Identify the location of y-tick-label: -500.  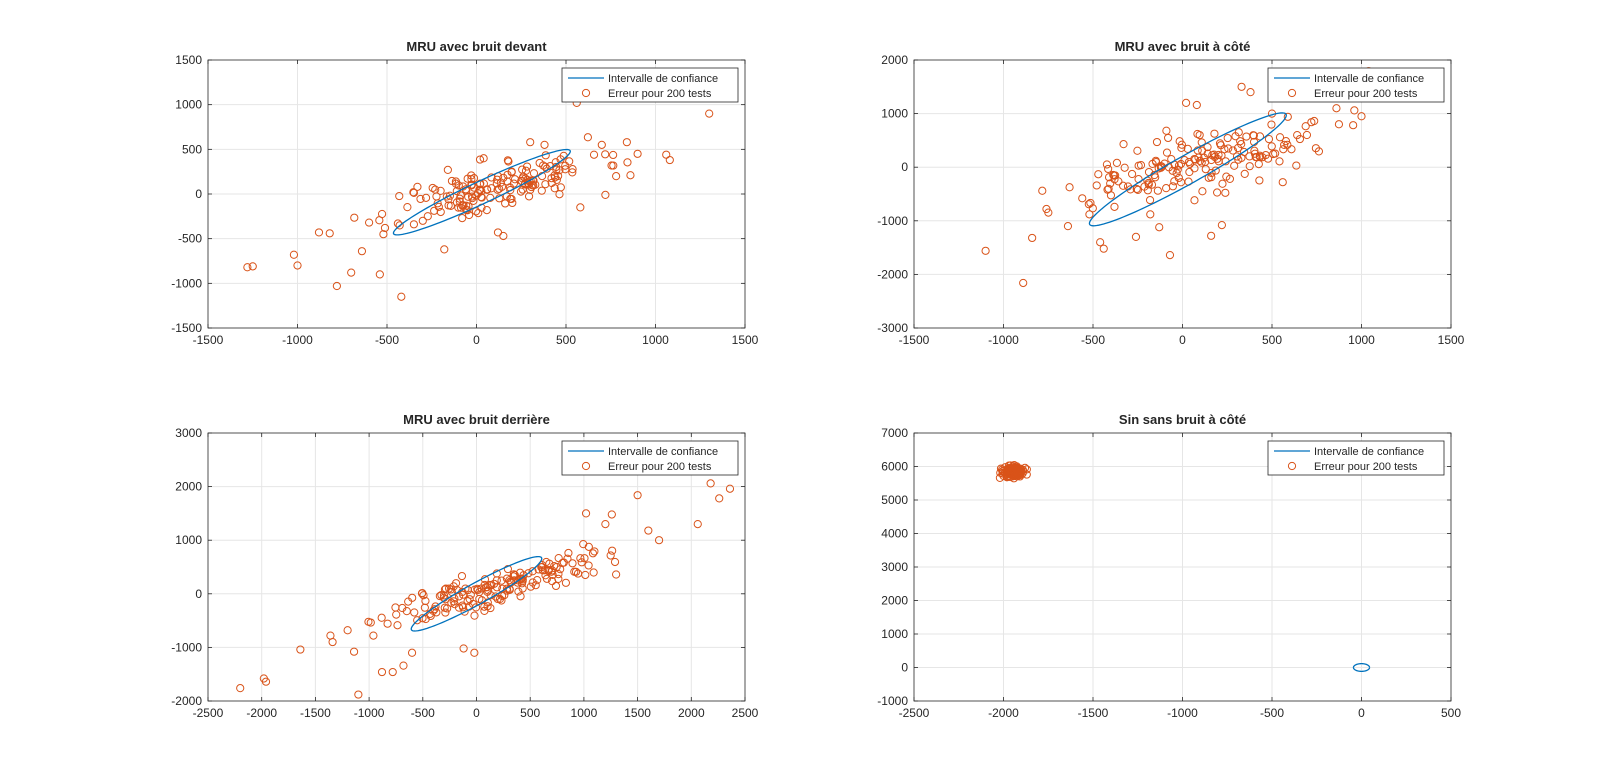
(190, 239).